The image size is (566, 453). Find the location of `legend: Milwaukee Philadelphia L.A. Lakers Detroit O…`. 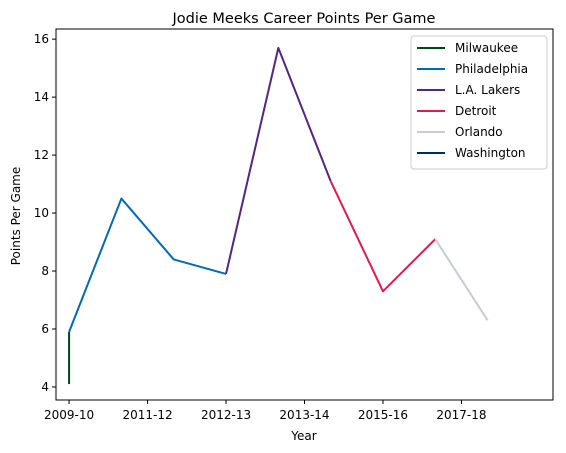

legend: Milwaukee Philadelphia L.A. Lakers Detroit O… is located at coordinates (479, 102).